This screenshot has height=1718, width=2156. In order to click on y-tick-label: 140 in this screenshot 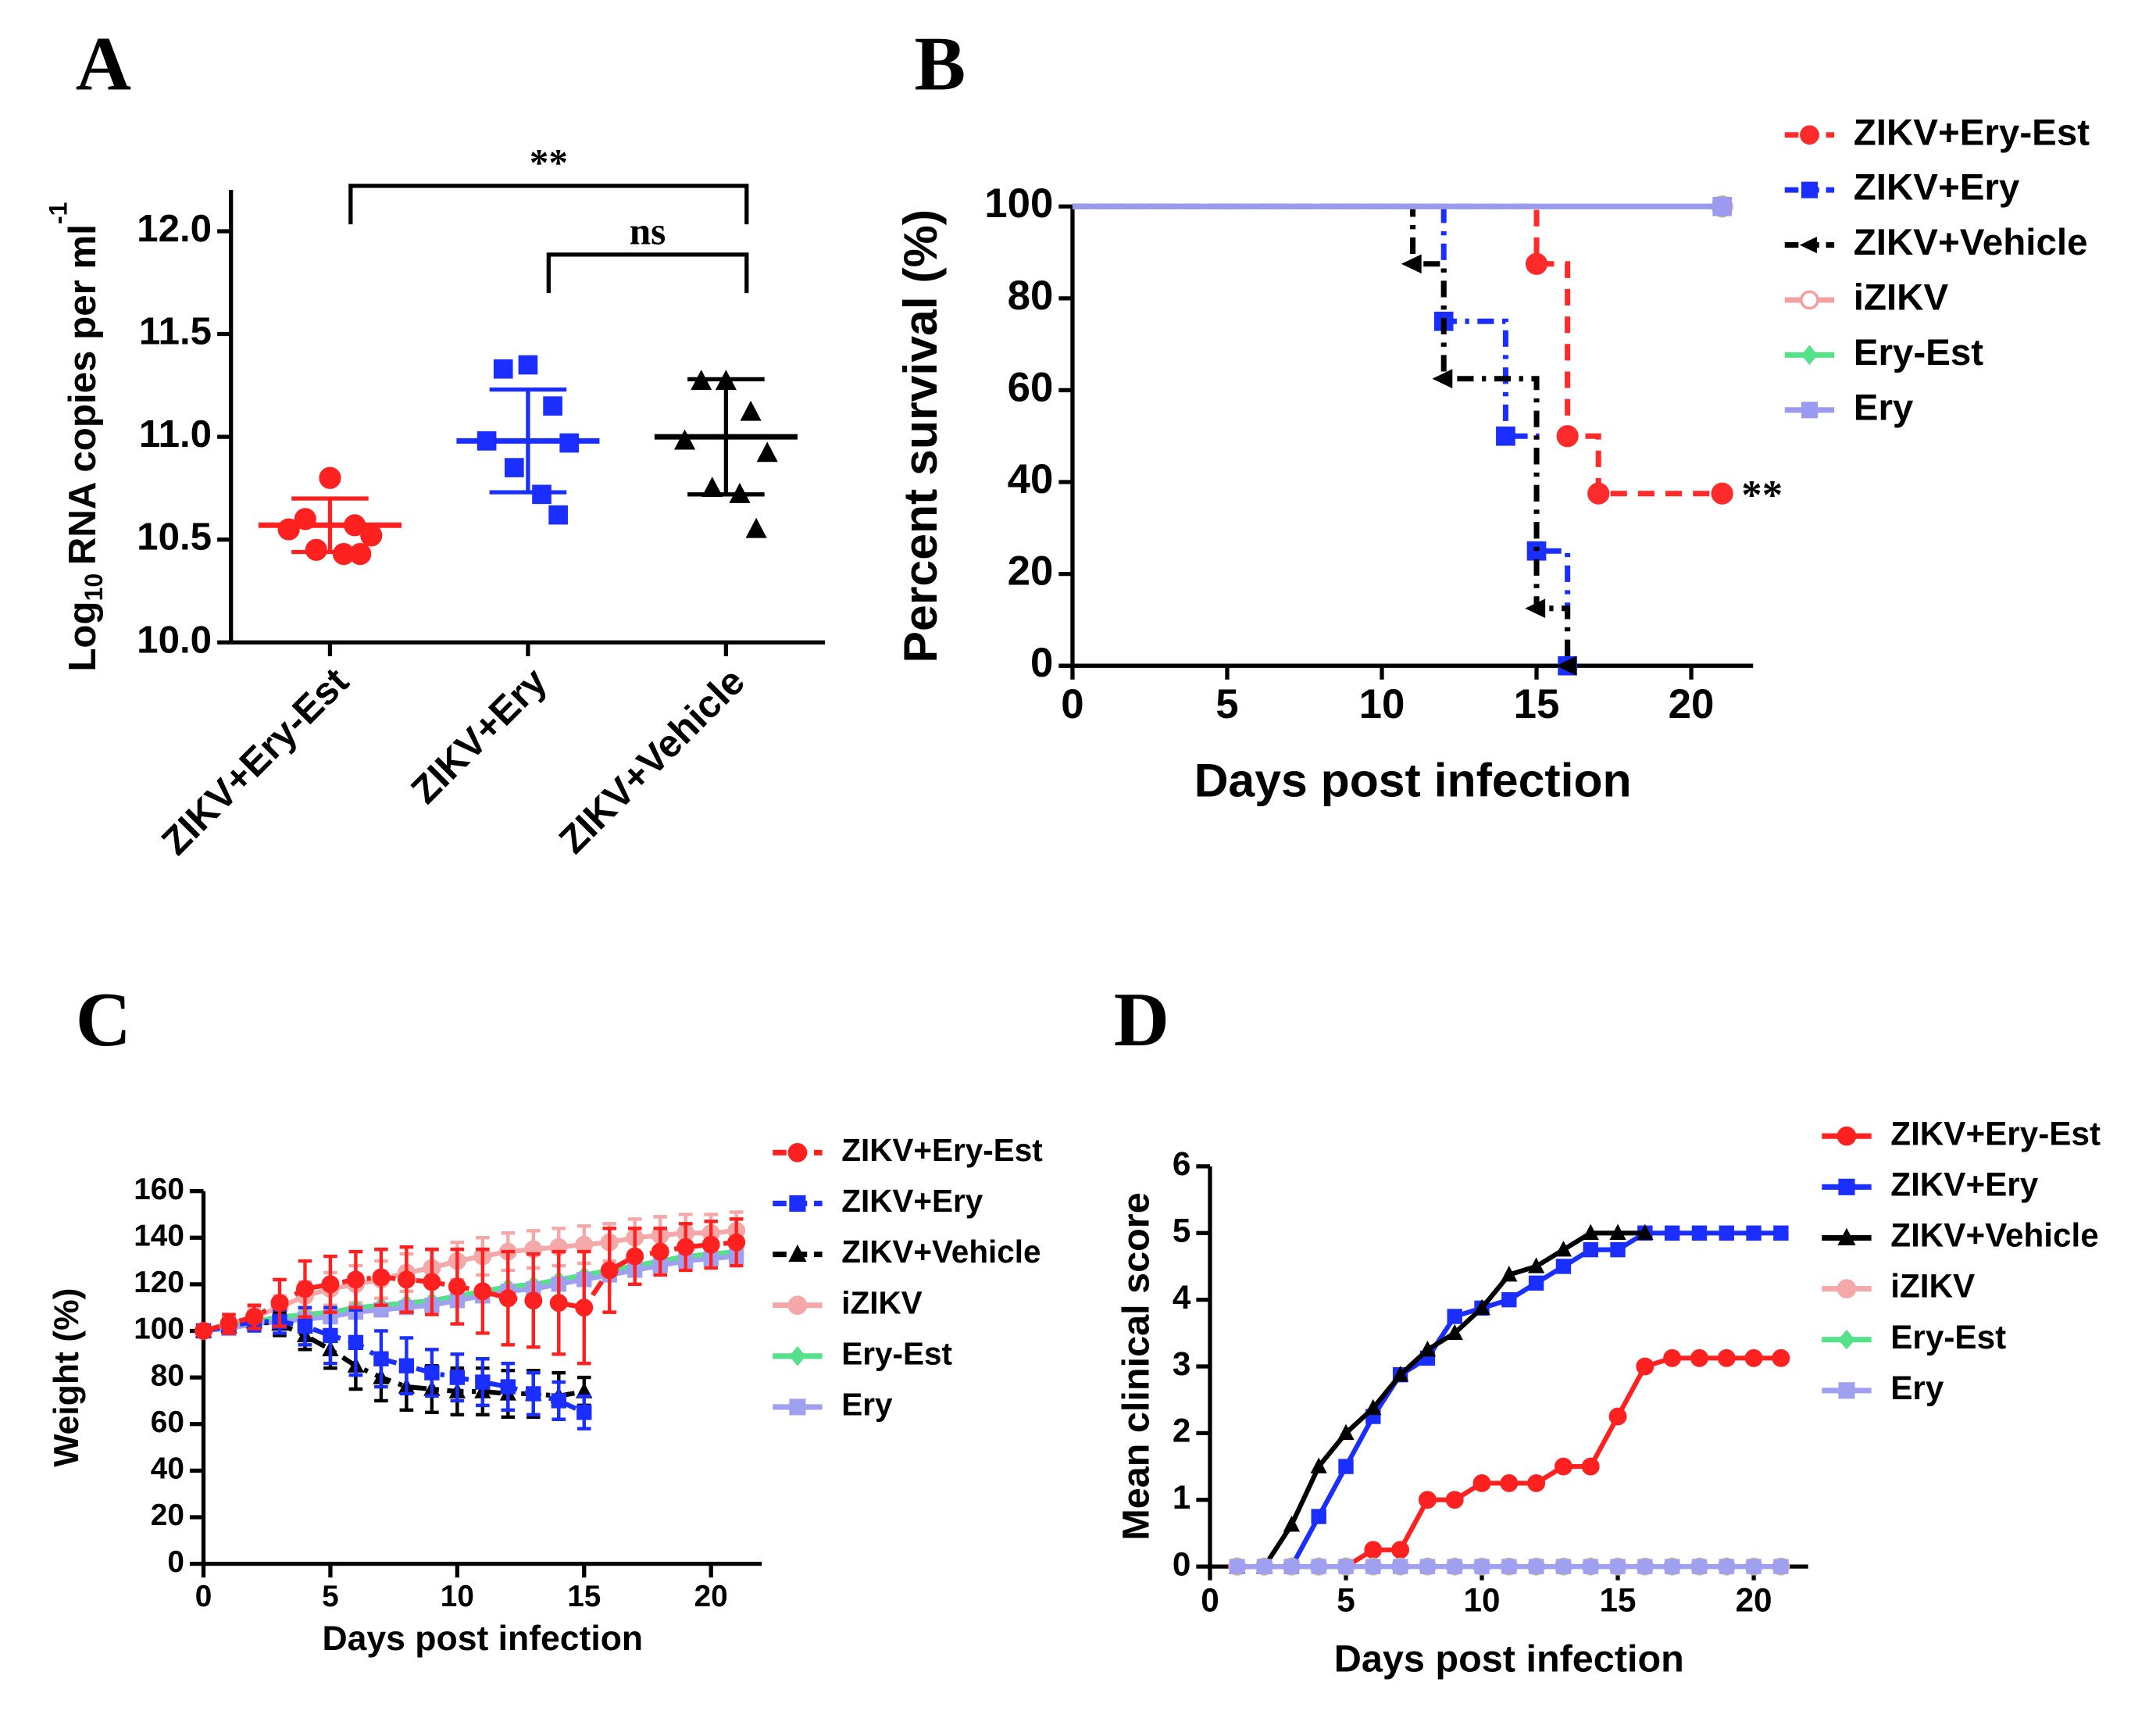, I will do `click(159, 1235)`.